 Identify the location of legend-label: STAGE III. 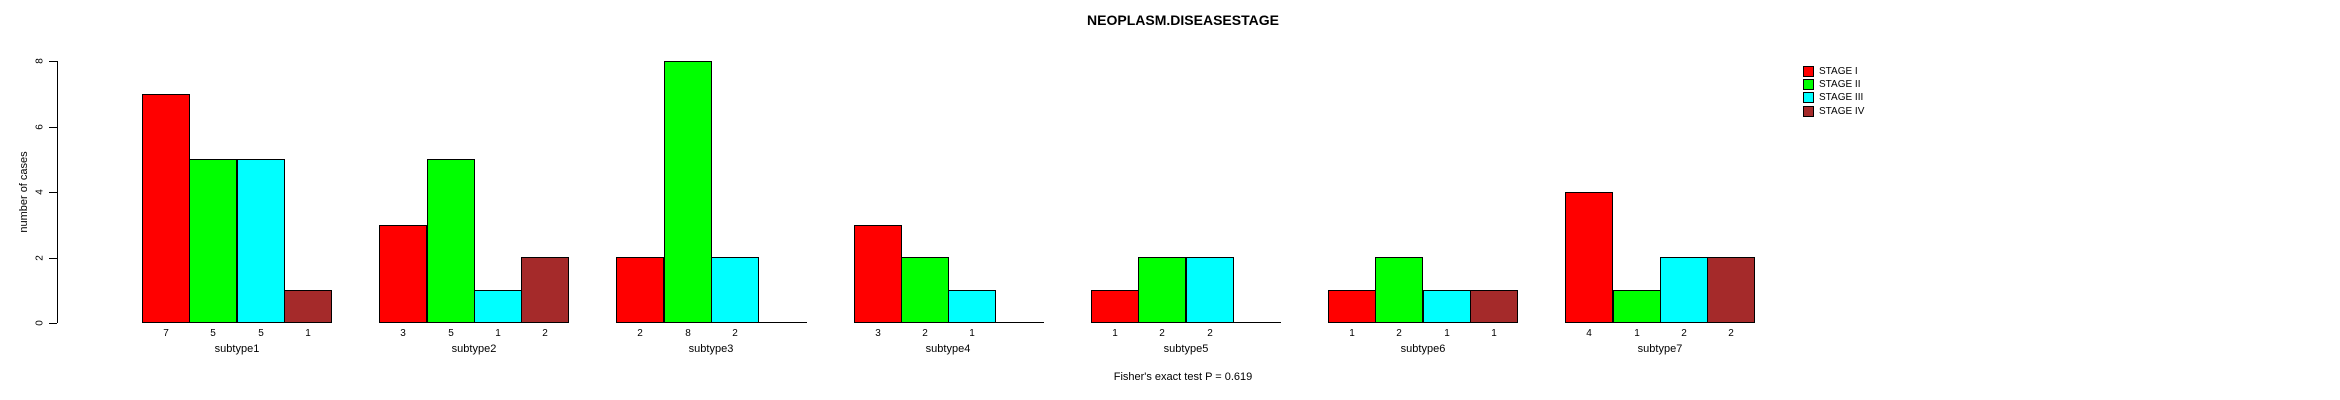
(1841, 98).